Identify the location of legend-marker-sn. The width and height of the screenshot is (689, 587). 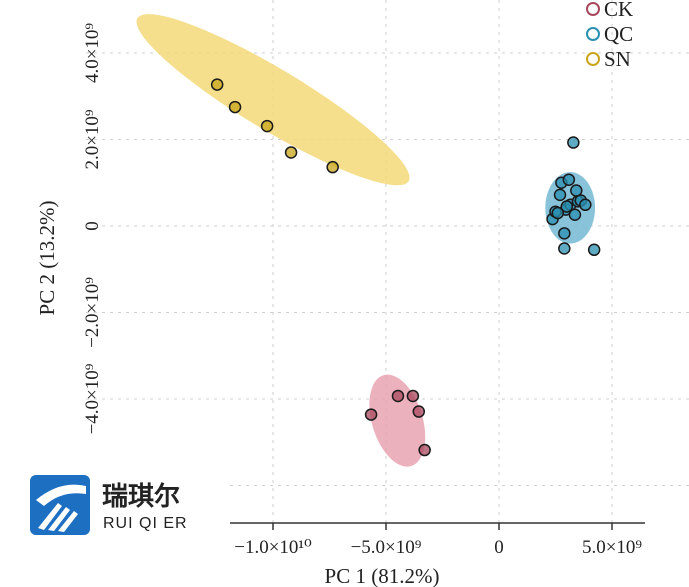
(593, 59).